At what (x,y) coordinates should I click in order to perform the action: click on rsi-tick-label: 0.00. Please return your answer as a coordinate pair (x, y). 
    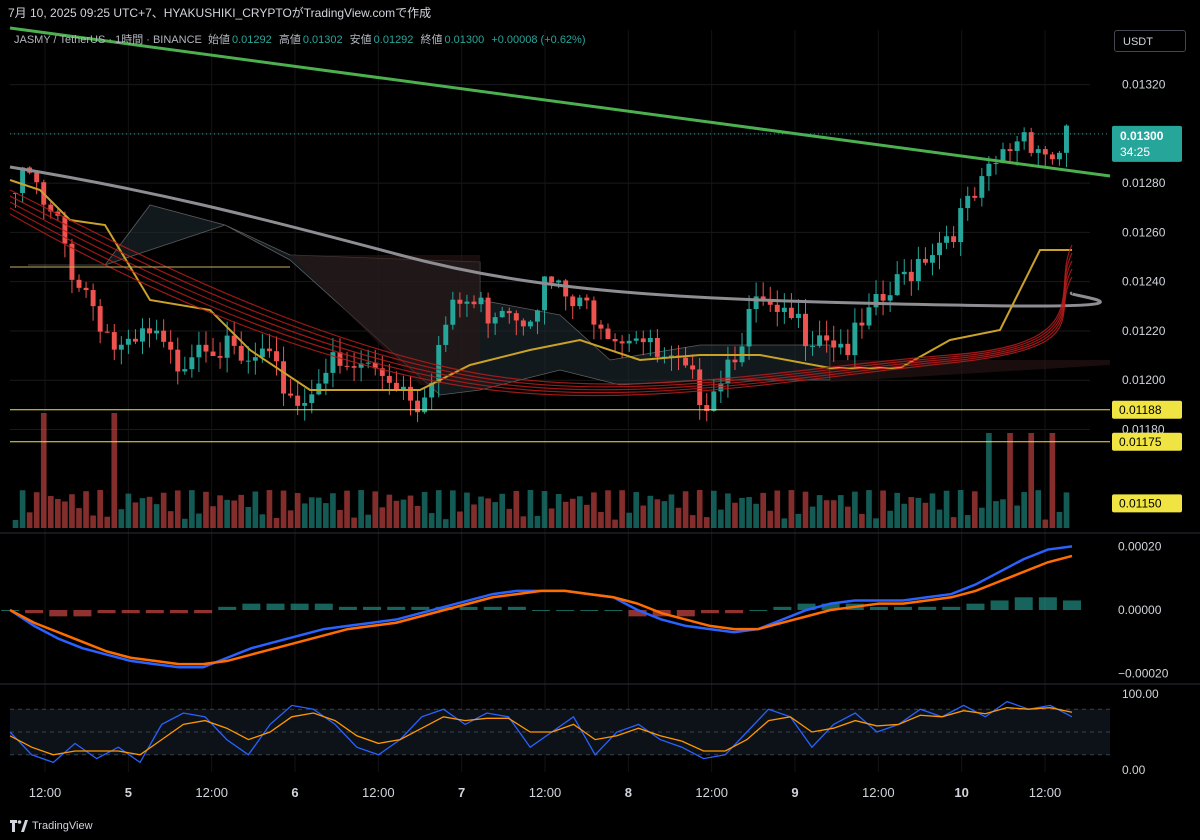
    Looking at the image, I should click on (1134, 770).